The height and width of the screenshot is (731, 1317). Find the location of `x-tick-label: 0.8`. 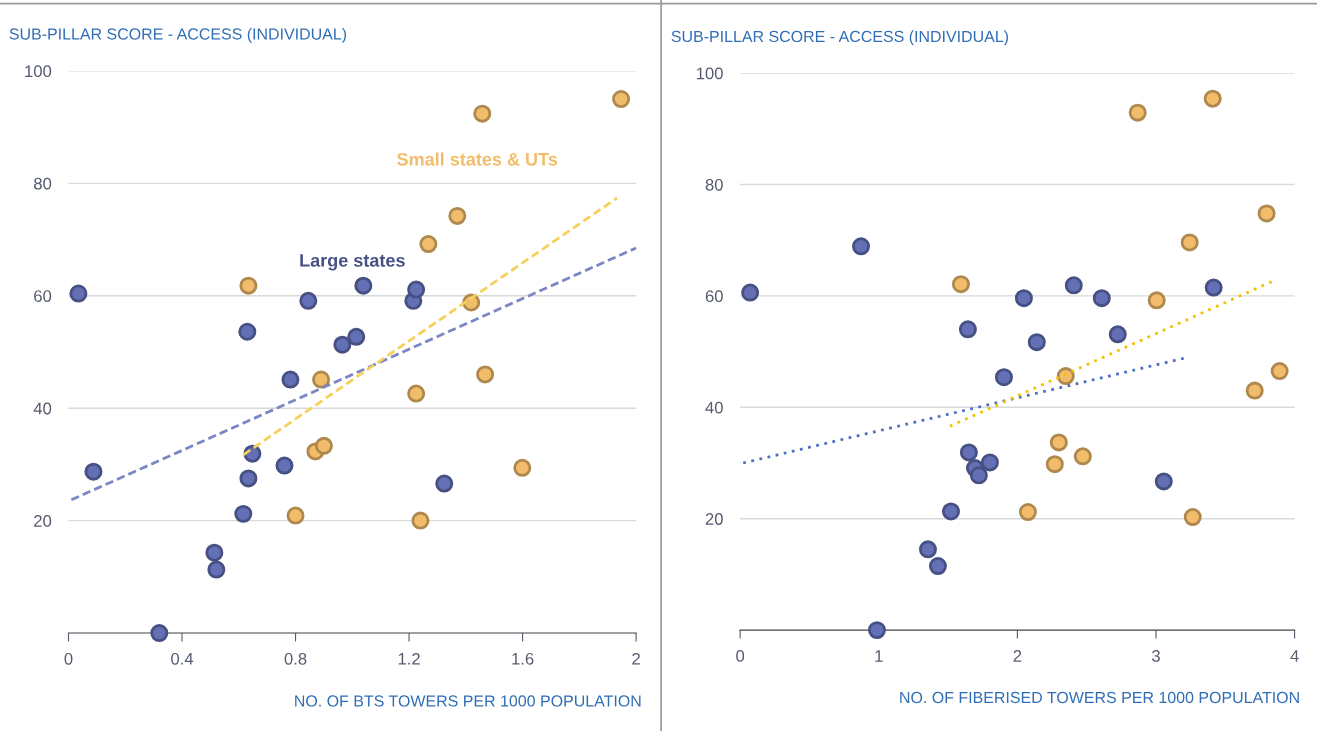

x-tick-label: 0.8 is located at coordinates (295, 658).